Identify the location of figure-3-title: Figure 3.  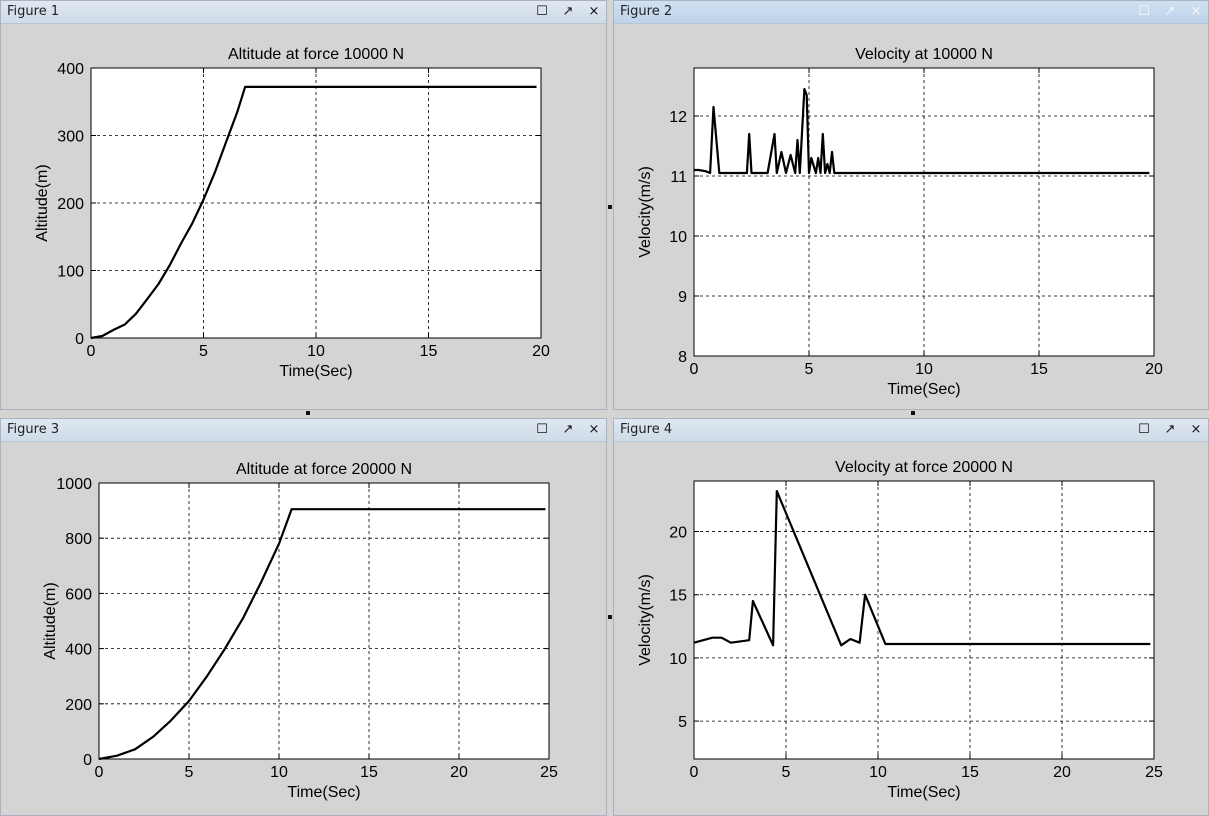
(33, 429).